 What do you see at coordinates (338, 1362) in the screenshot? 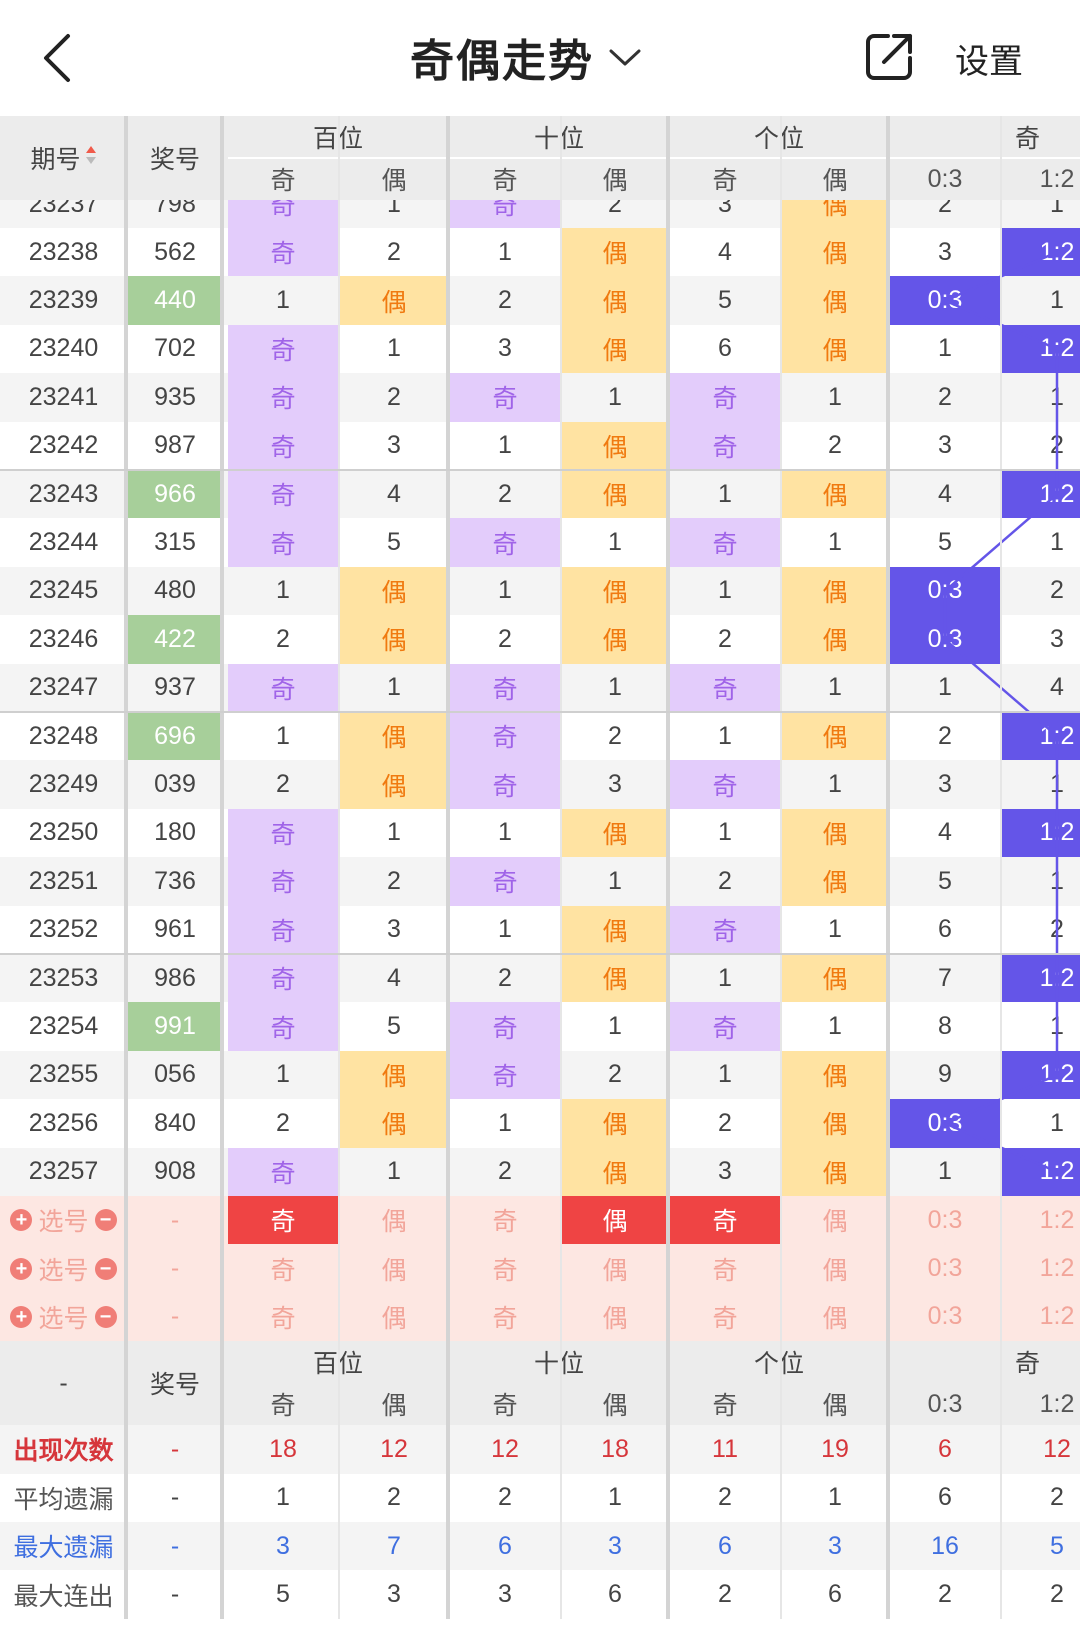
I see `stats-group-header: 百位` at bounding box center [338, 1362].